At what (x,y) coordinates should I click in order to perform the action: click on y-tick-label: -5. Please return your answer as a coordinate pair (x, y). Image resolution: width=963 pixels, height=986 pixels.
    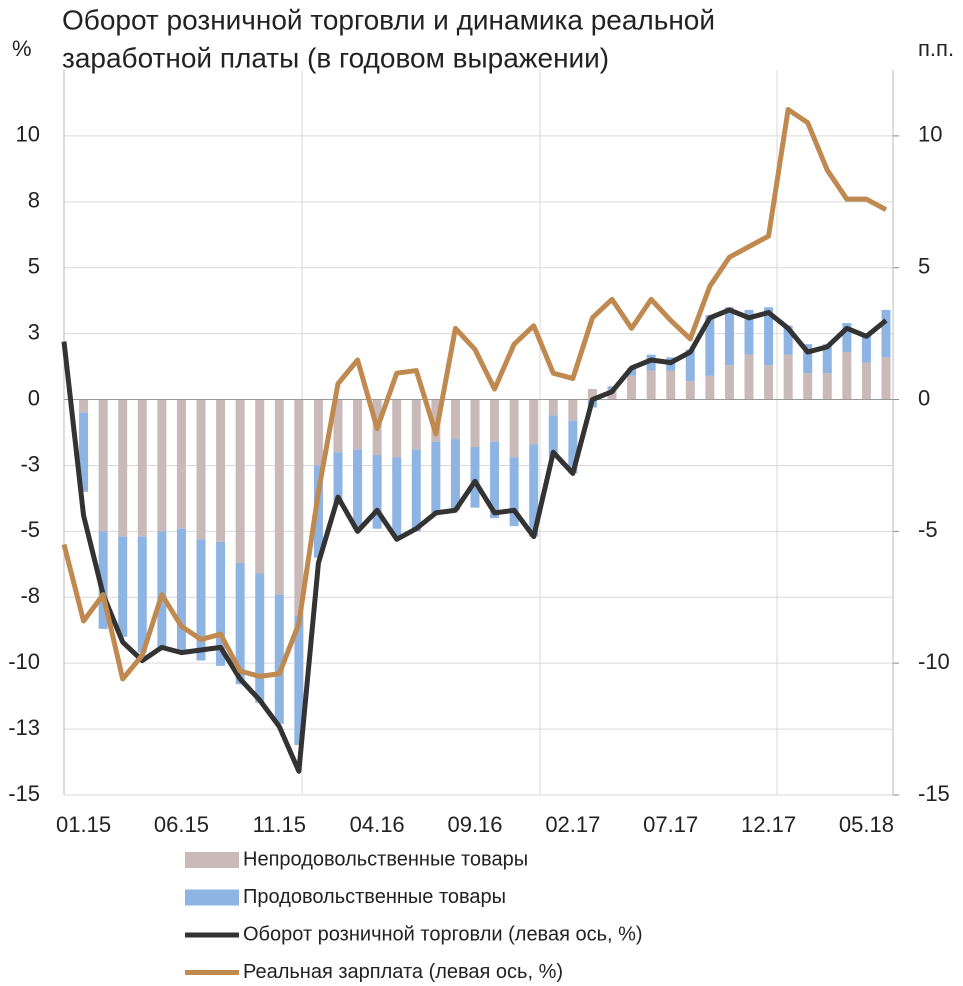
    Looking at the image, I should click on (30, 529).